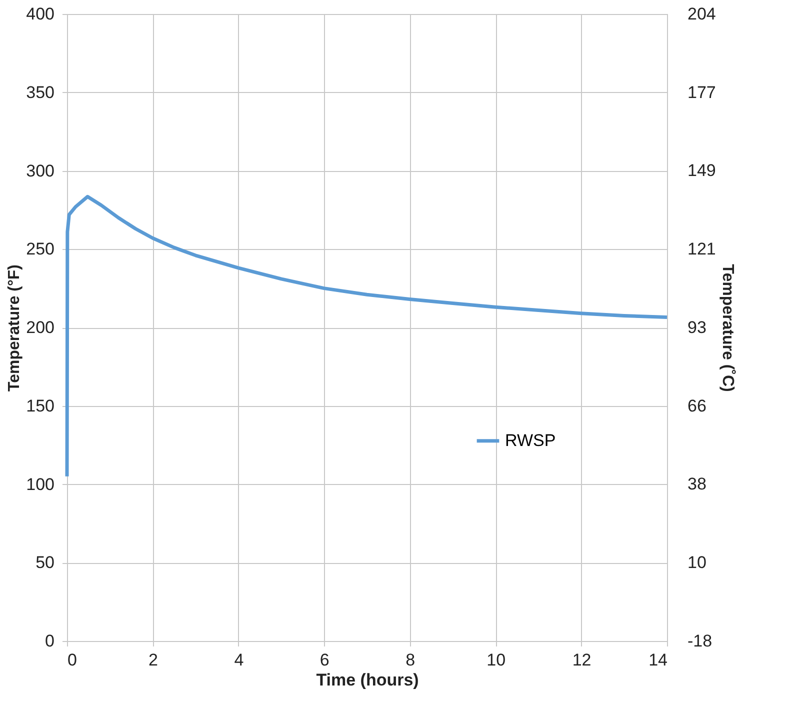 This screenshot has height=719, width=799. Describe the element at coordinates (496, 660) in the screenshot. I see `x-tick-label: 10` at that location.